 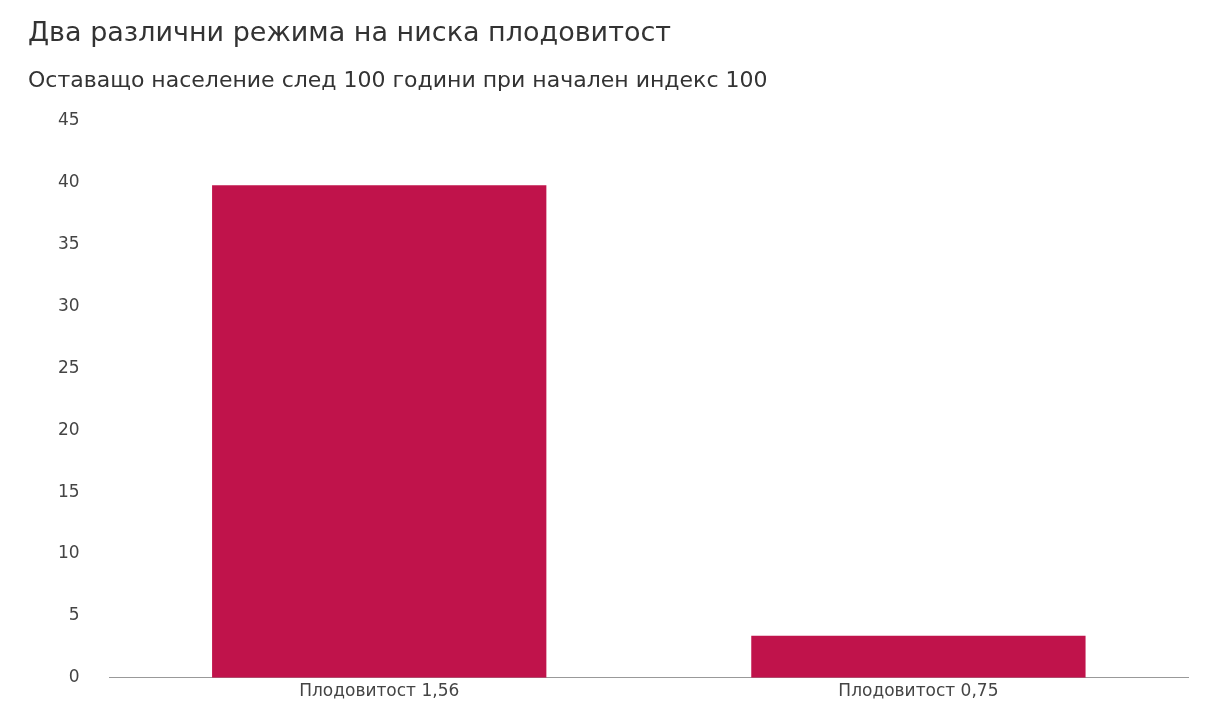 I want to click on x-tick-label: Плодовитост 0,75, so click(x=918, y=690).